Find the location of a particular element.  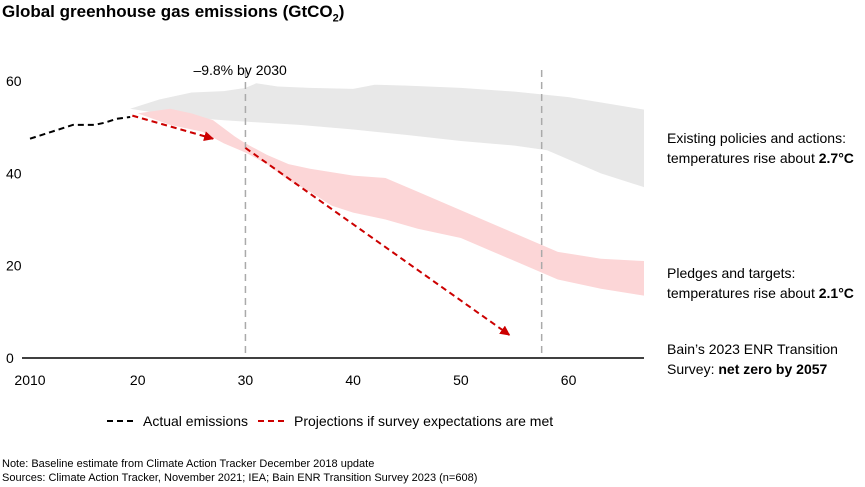

x-tick-label: 30 is located at coordinates (246, 380).